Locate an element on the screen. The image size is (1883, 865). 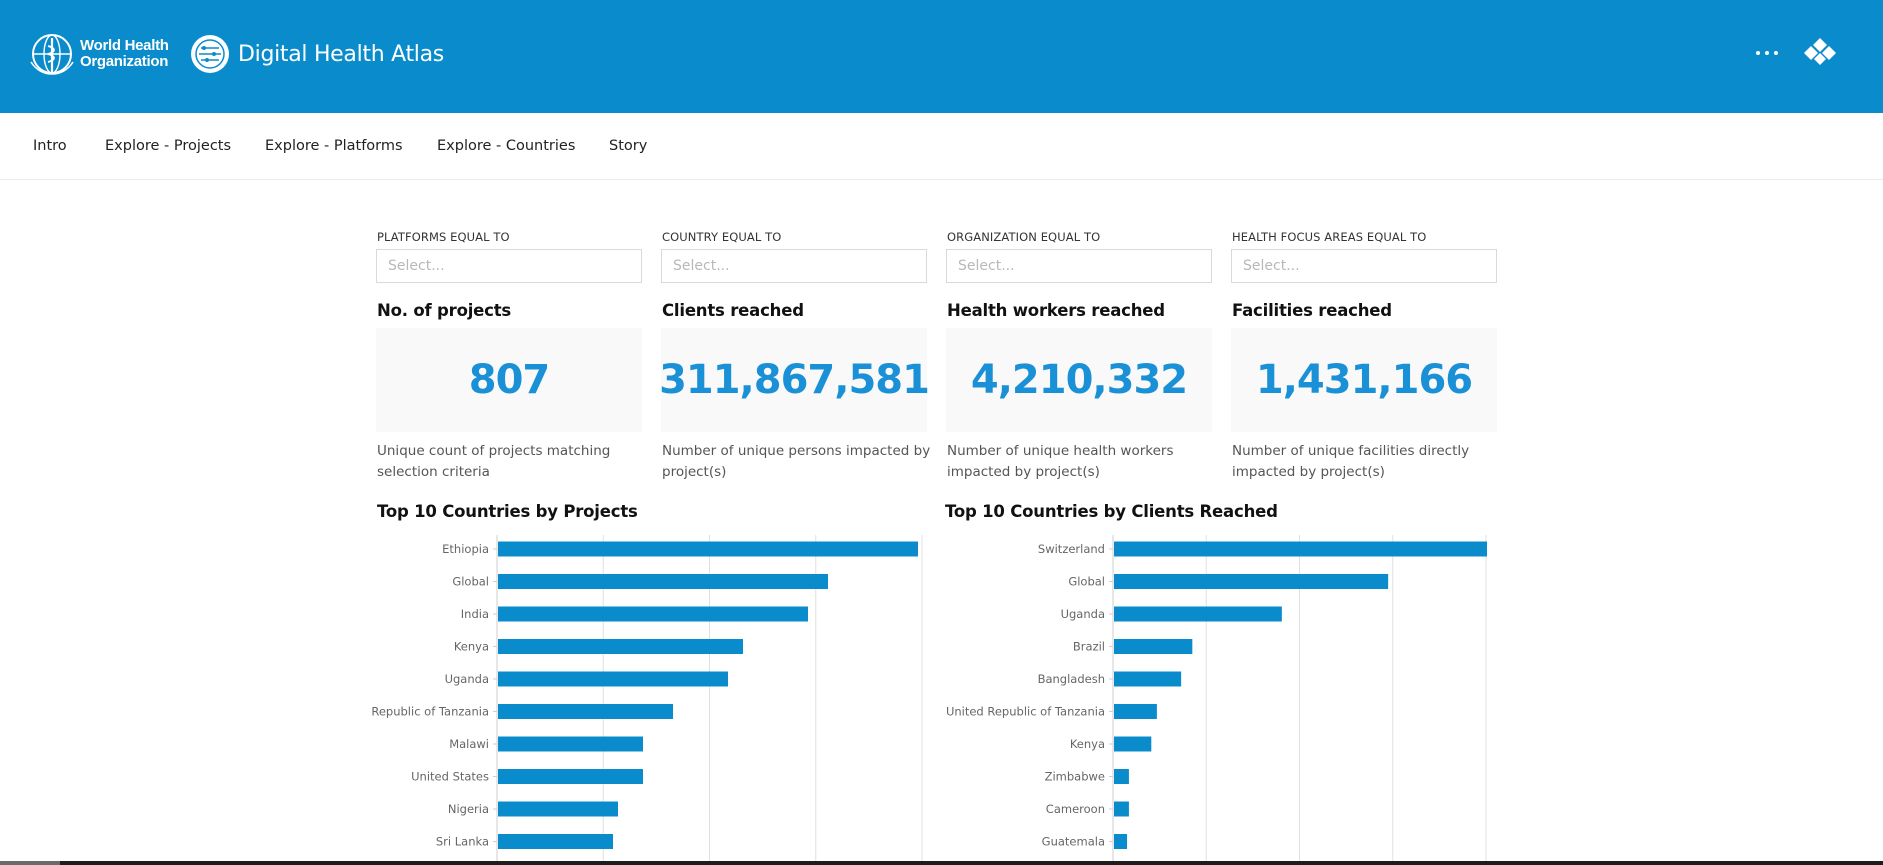
atlas-logo: Digital Health Atlas is located at coordinates (317, 54).